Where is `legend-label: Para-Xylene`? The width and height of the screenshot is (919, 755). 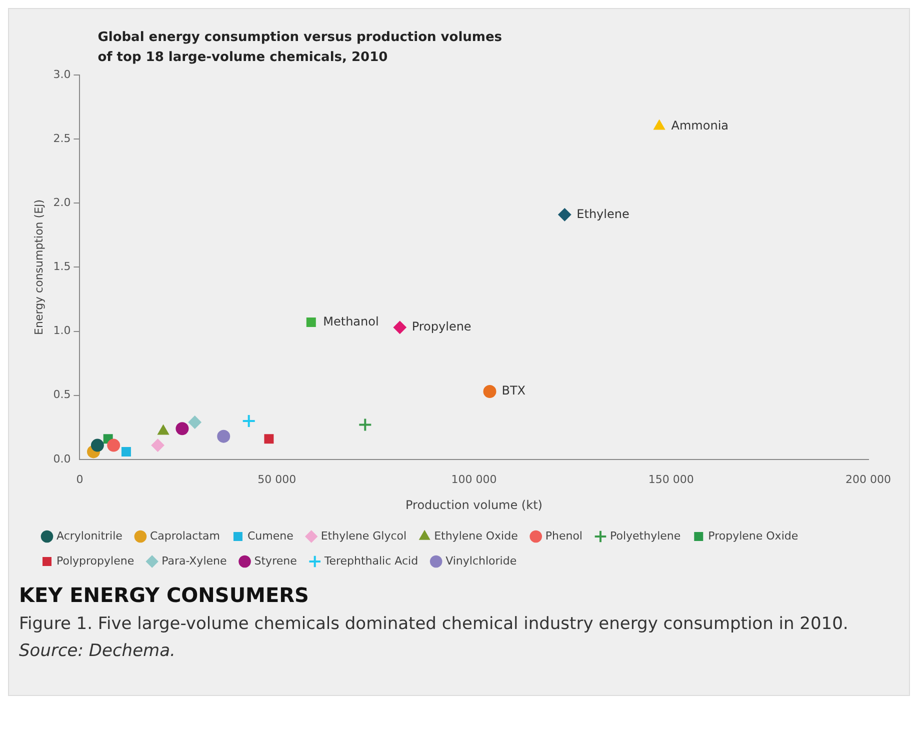
legend-label: Para-Xylene is located at coordinates (194, 561).